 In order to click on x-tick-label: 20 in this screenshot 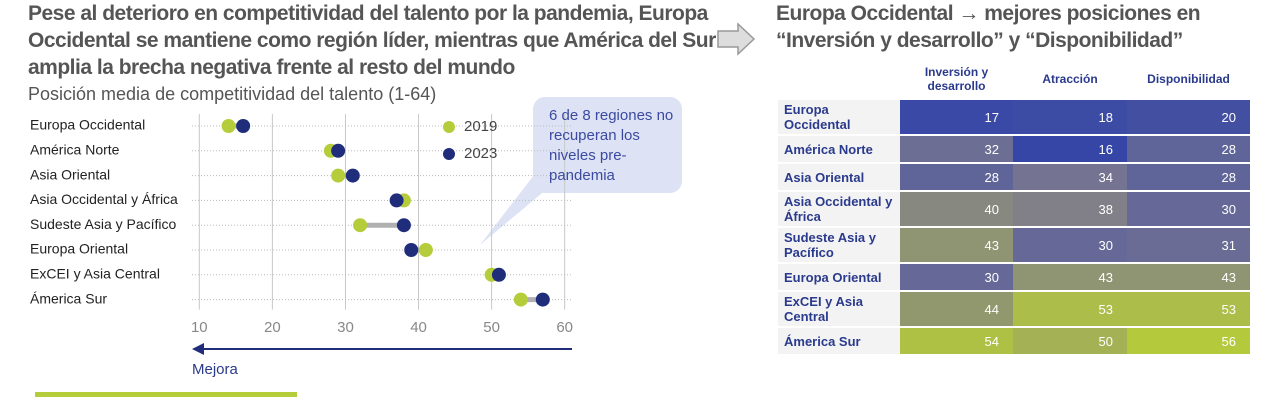, I will do `click(272, 327)`.